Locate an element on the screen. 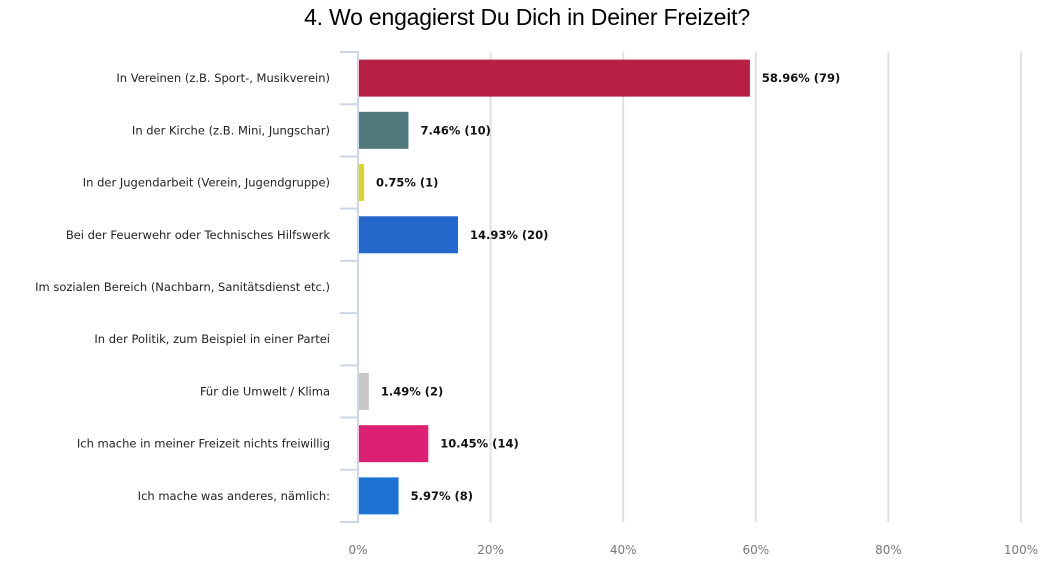  category-label: Für die Umwelt / Klima is located at coordinates (265, 391).